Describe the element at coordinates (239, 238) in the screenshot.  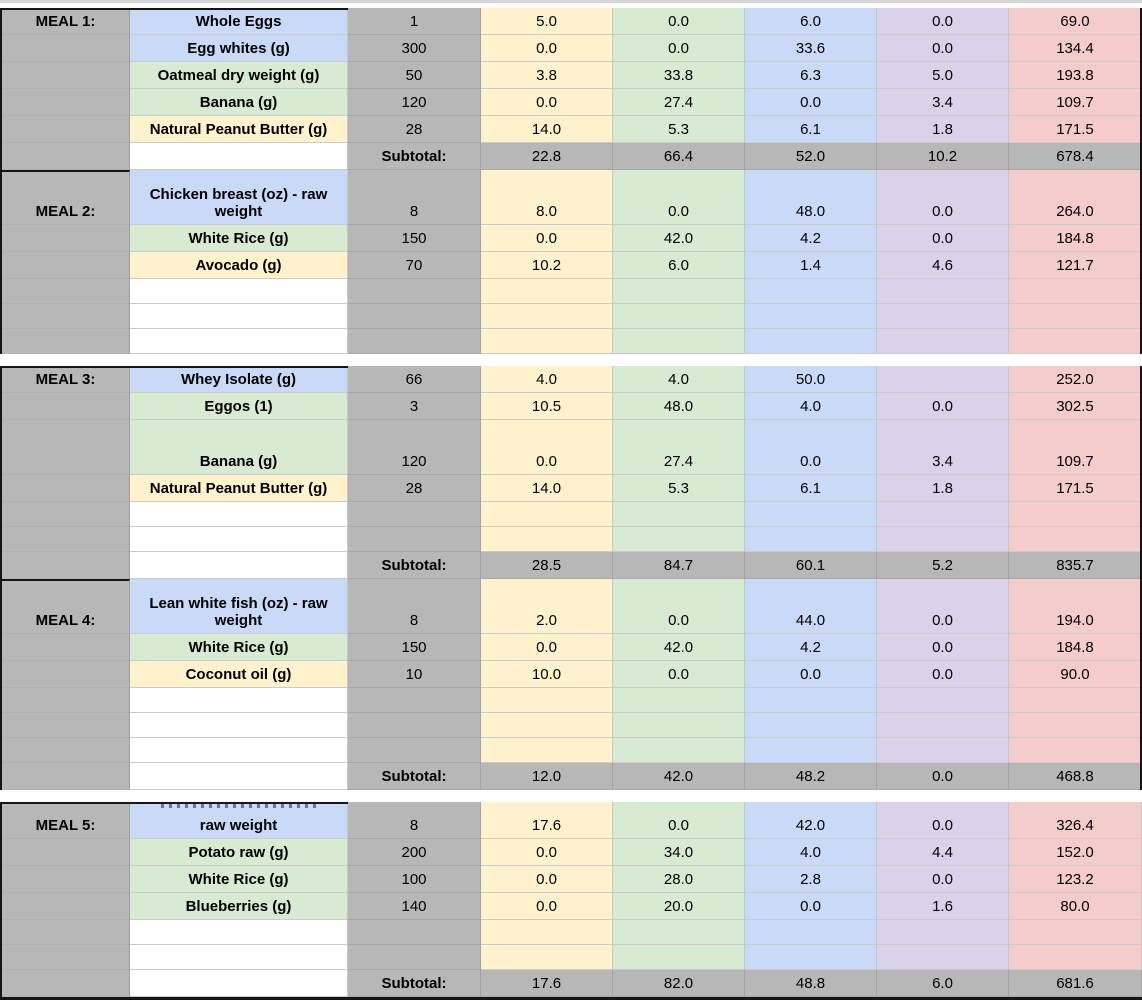
I see `cell-food-name: White Rice (g)` at that location.